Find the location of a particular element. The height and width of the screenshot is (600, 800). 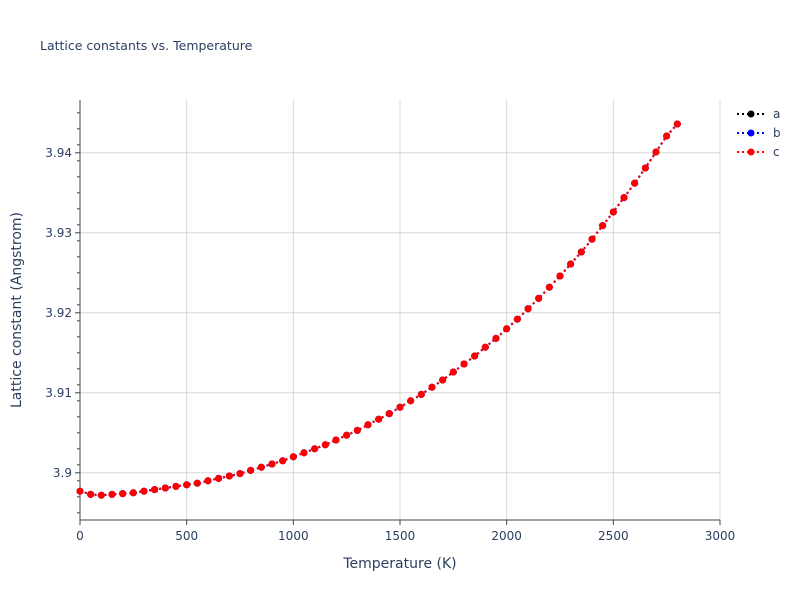

x-tick-label: 500 is located at coordinates (186, 536).